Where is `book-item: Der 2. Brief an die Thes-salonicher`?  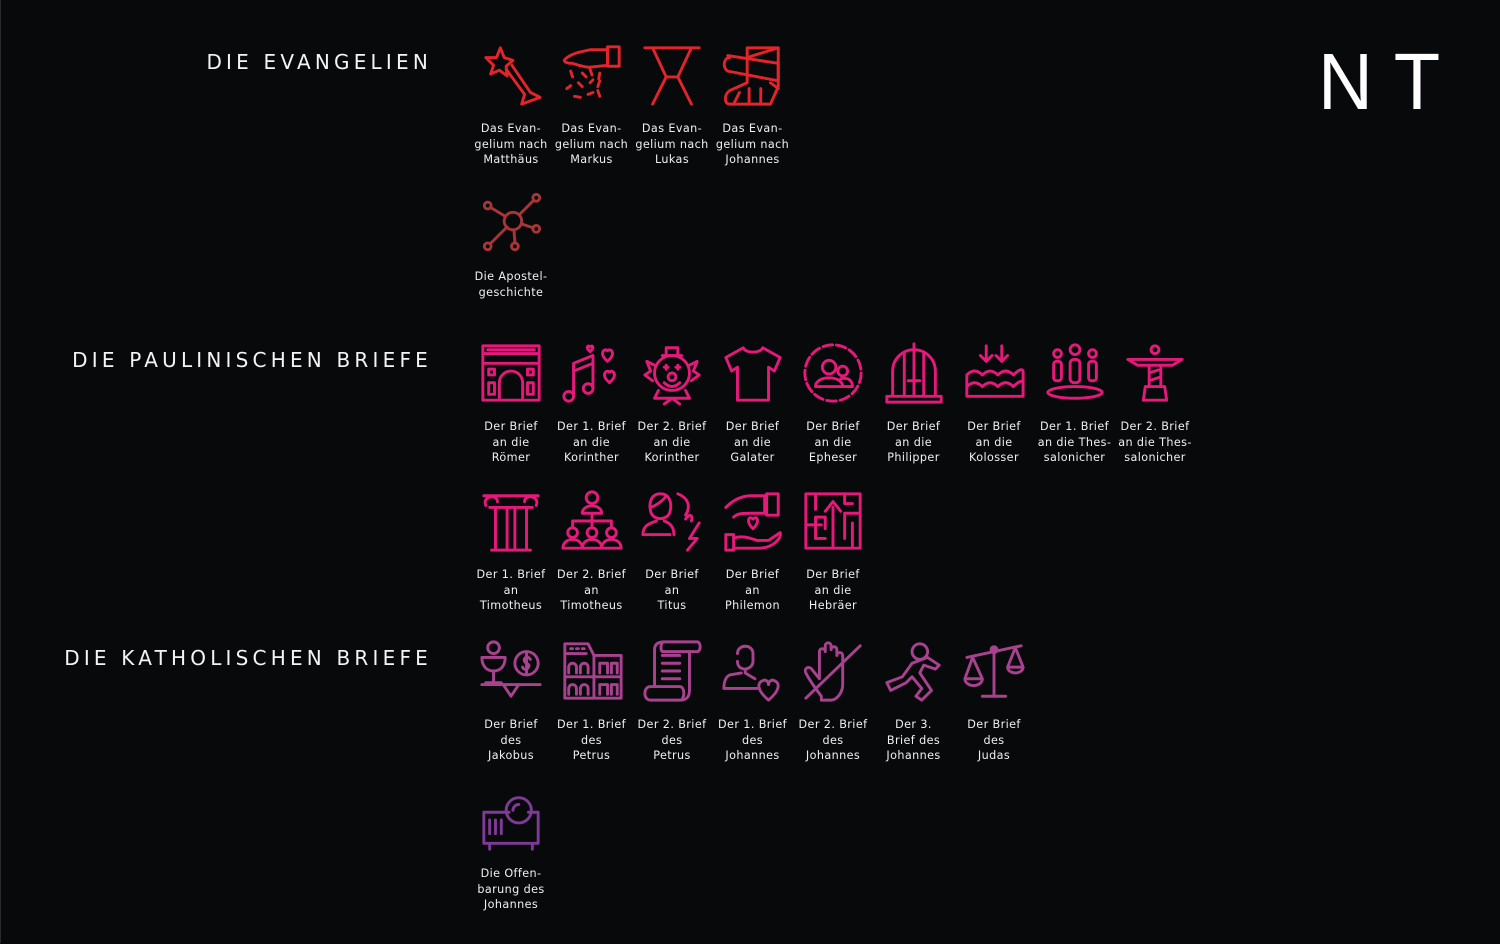
book-item: Der 2. Brief an die Thes-salonicher is located at coordinates (1155, 403).